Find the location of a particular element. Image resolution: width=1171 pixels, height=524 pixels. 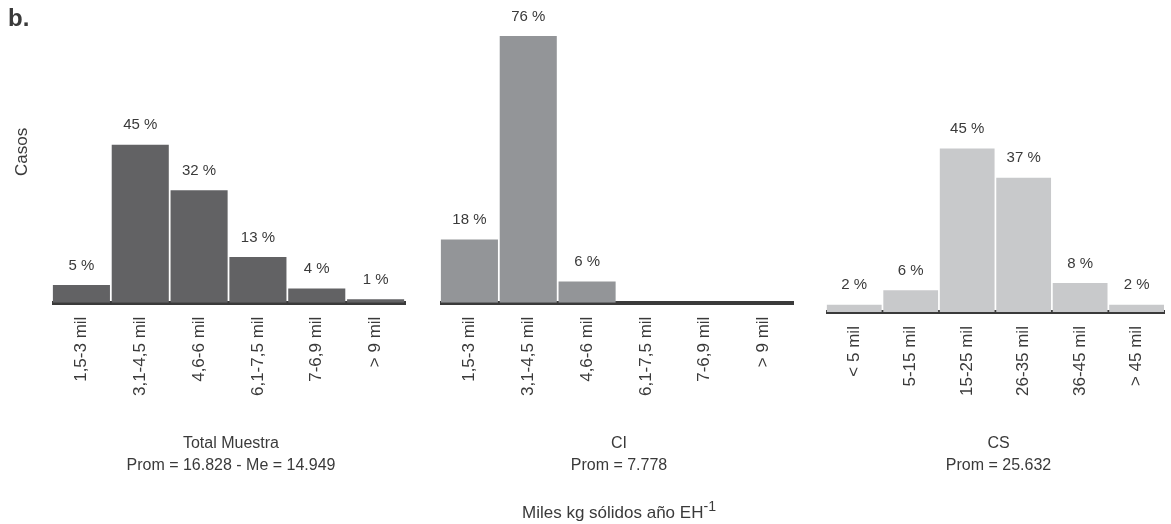

x-tick-label: 36-45 mil is located at coordinates (1079, 361).